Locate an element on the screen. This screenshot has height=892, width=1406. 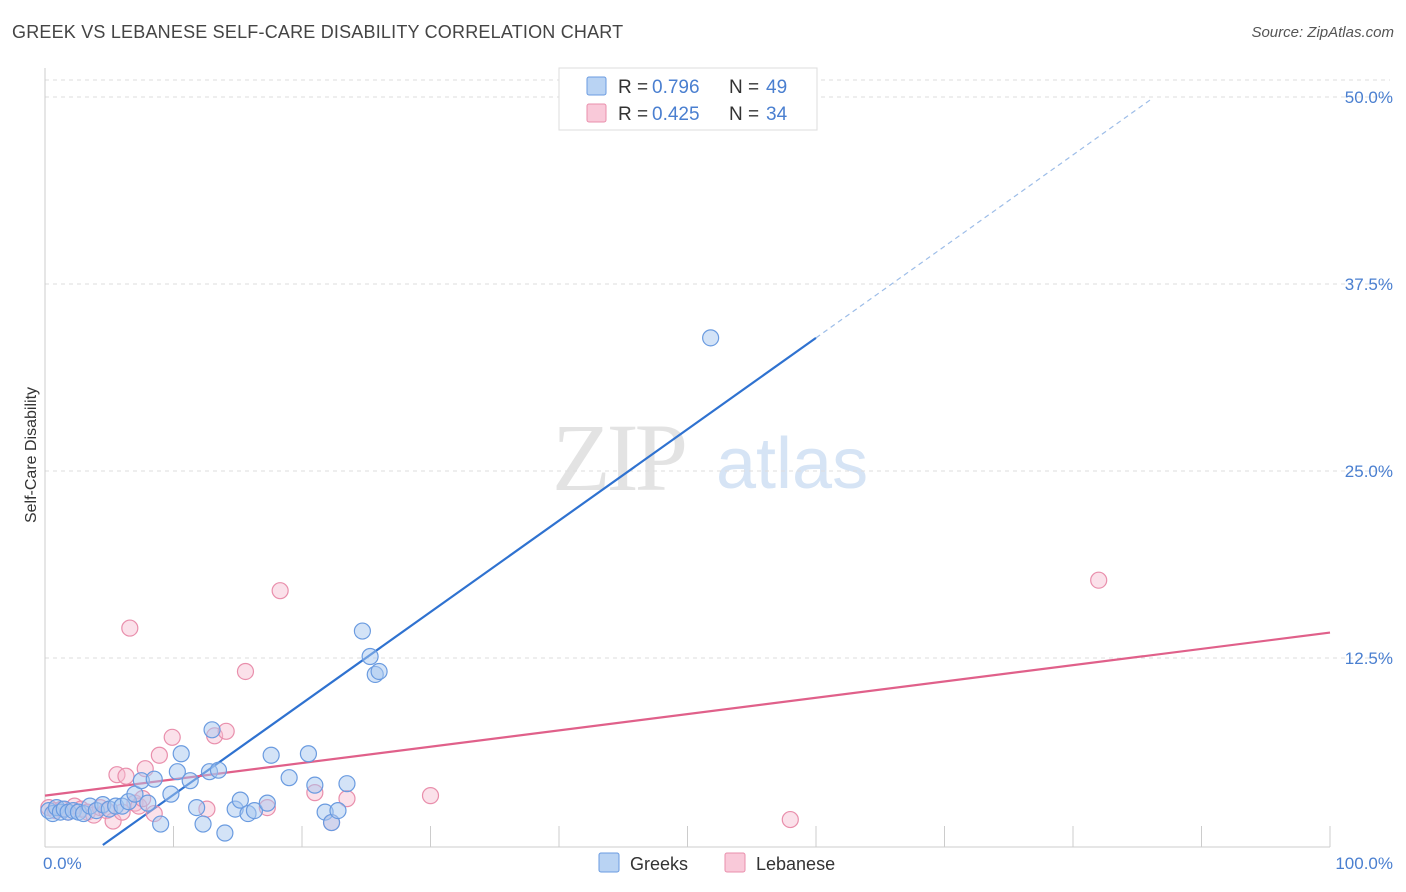
legend-swatch-greeks is located at coordinates (596, 86).